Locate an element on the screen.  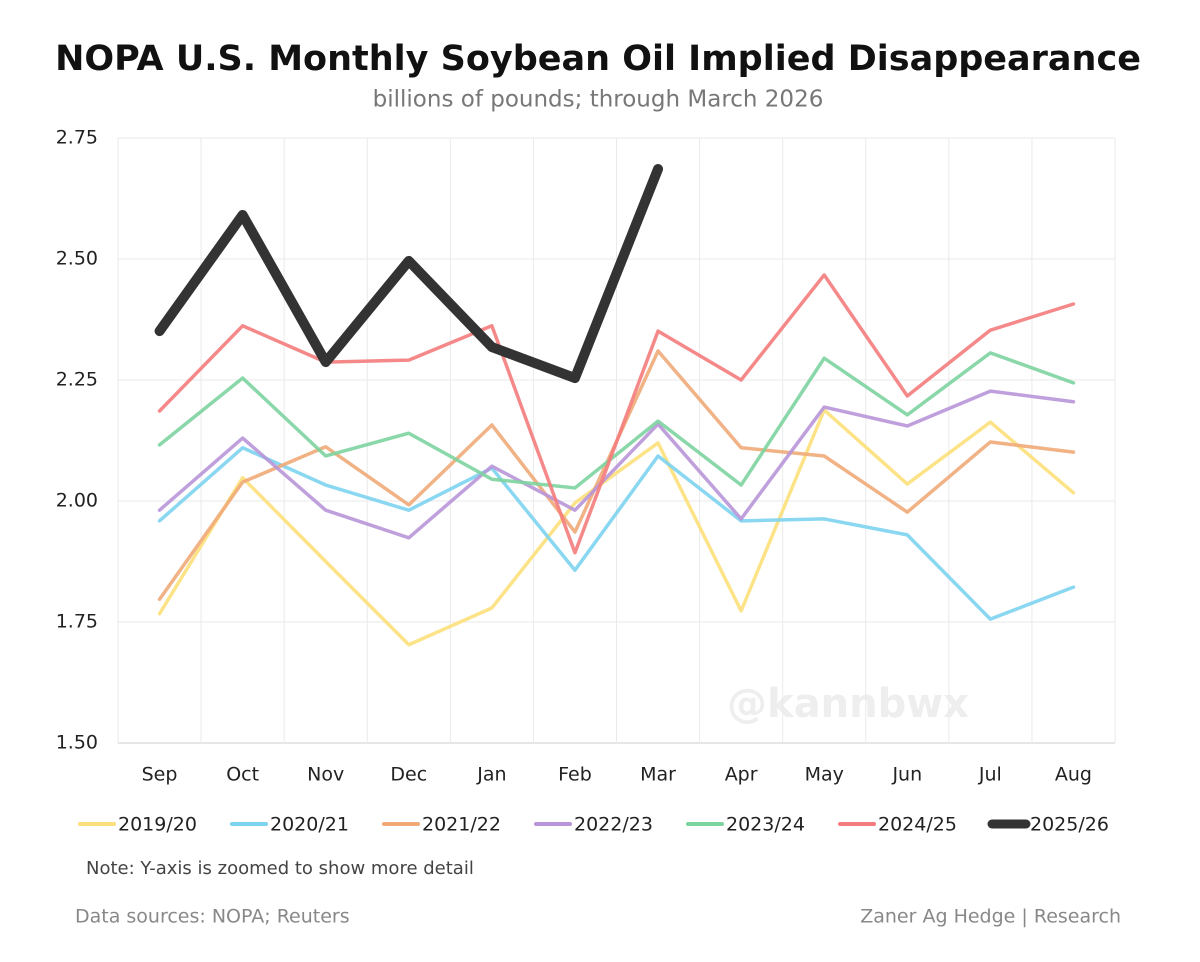
x-tick-label: Nov is located at coordinates (325, 775).